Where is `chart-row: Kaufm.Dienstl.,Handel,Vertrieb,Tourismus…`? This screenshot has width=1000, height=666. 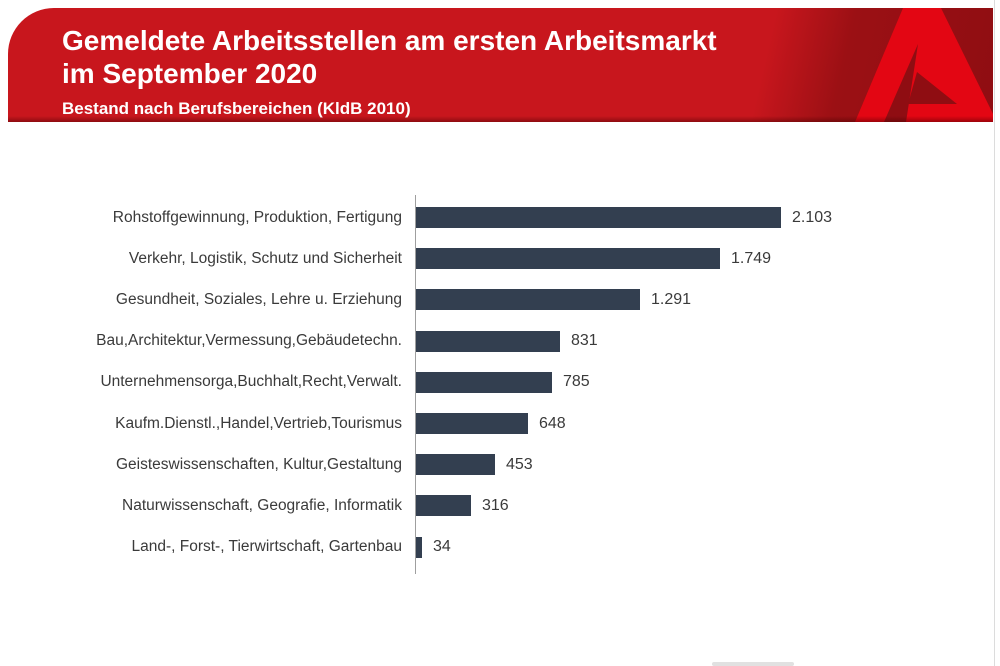 chart-row: Kaufm.Dienstl.,Handel,Vertrieb,Tourismus… is located at coordinates (500, 423).